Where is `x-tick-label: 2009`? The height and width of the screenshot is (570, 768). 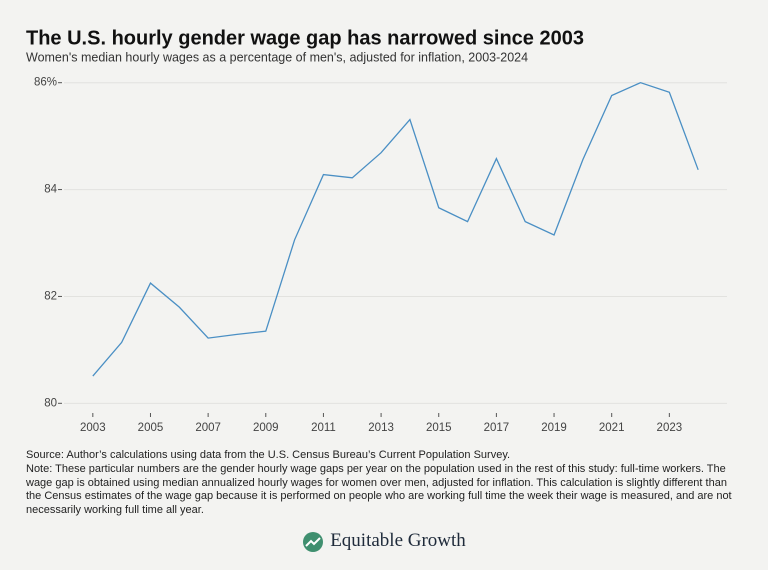
x-tick-label: 2009 is located at coordinates (266, 428).